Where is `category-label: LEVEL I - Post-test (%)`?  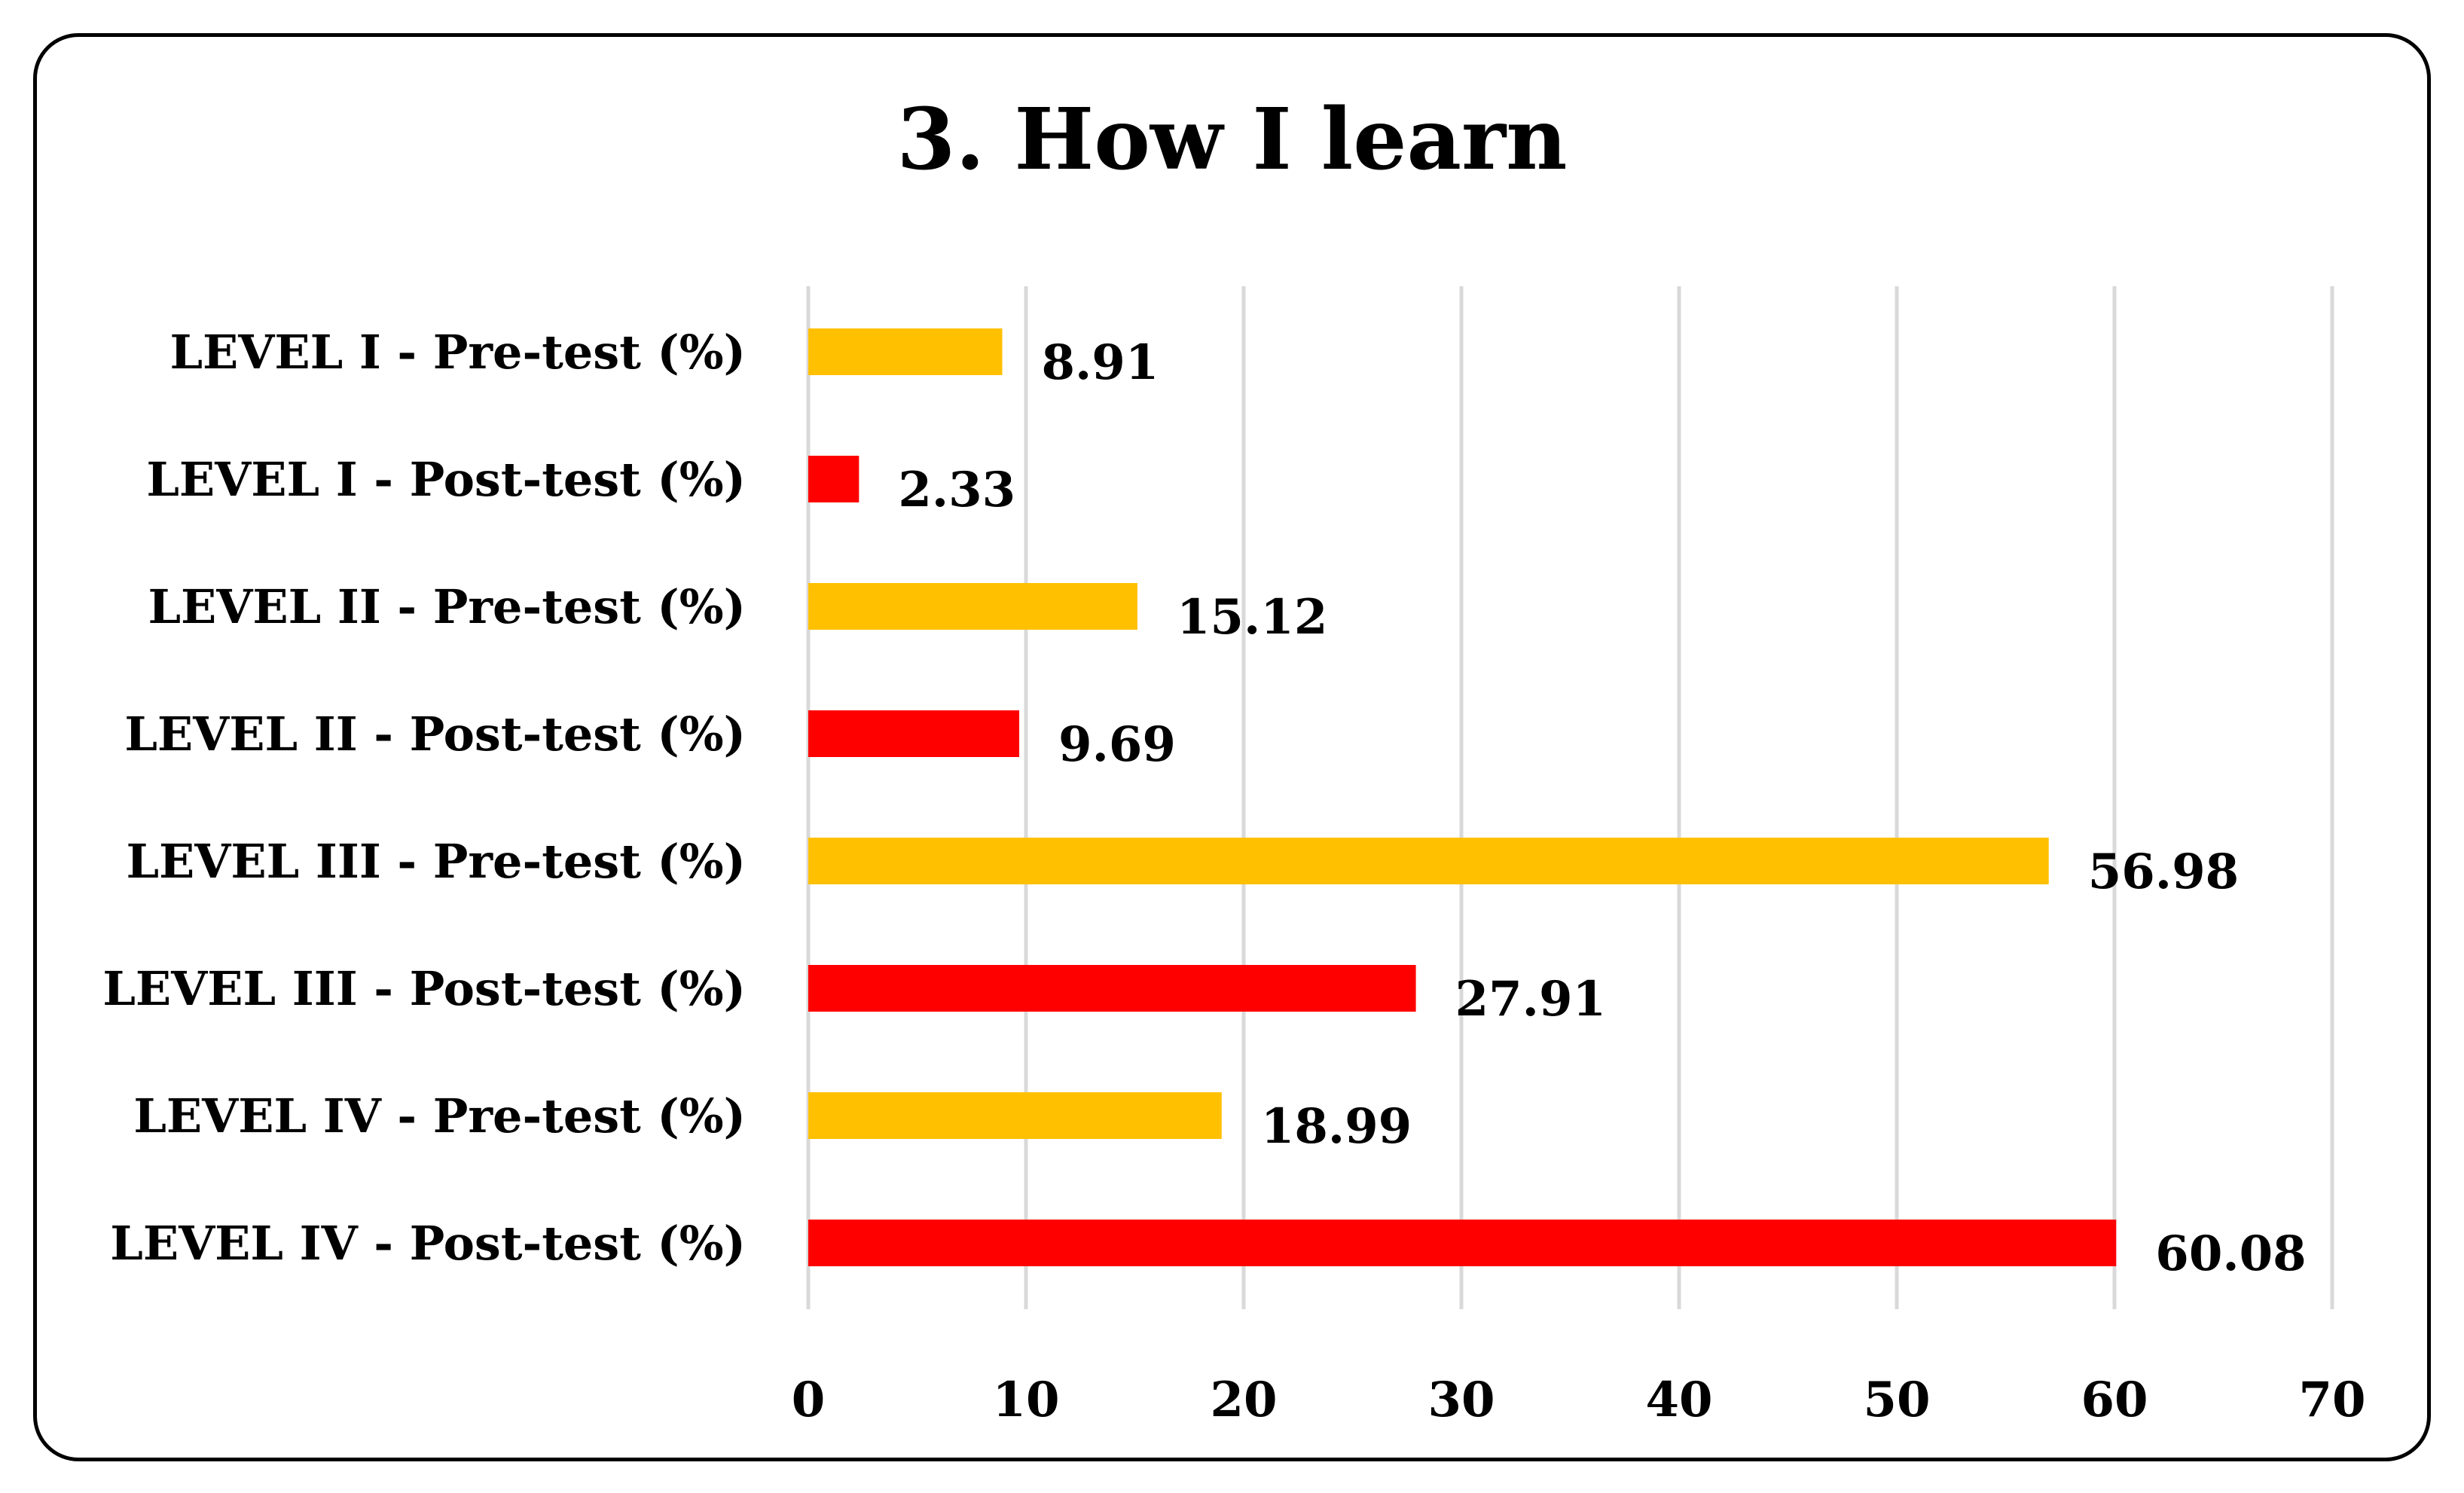 category-label: LEVEL I - Post-test (%) is located at coordinates (446, 479).